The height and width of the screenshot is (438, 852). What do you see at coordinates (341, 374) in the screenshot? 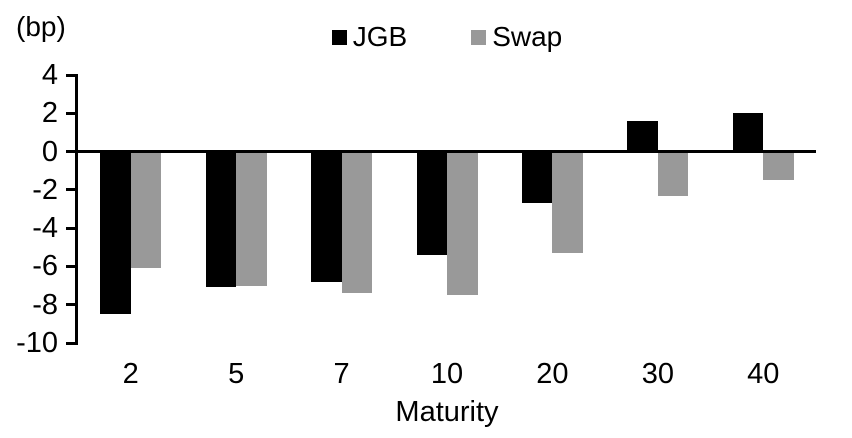
I see `x-tick-label: 7` at bounding box center [341, 374].